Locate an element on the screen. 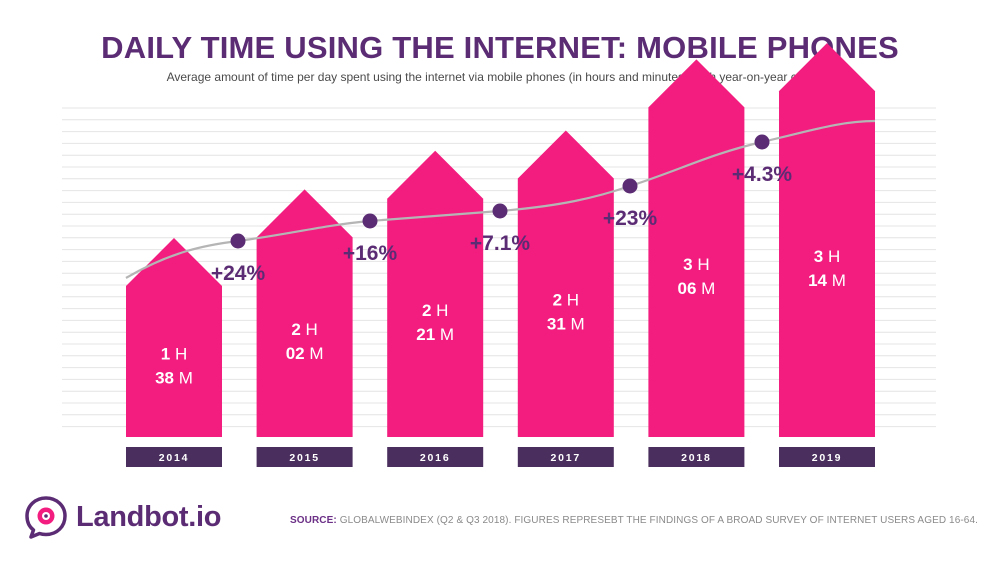  x-tick-label: 2014 is located at coordinates (174, 458).